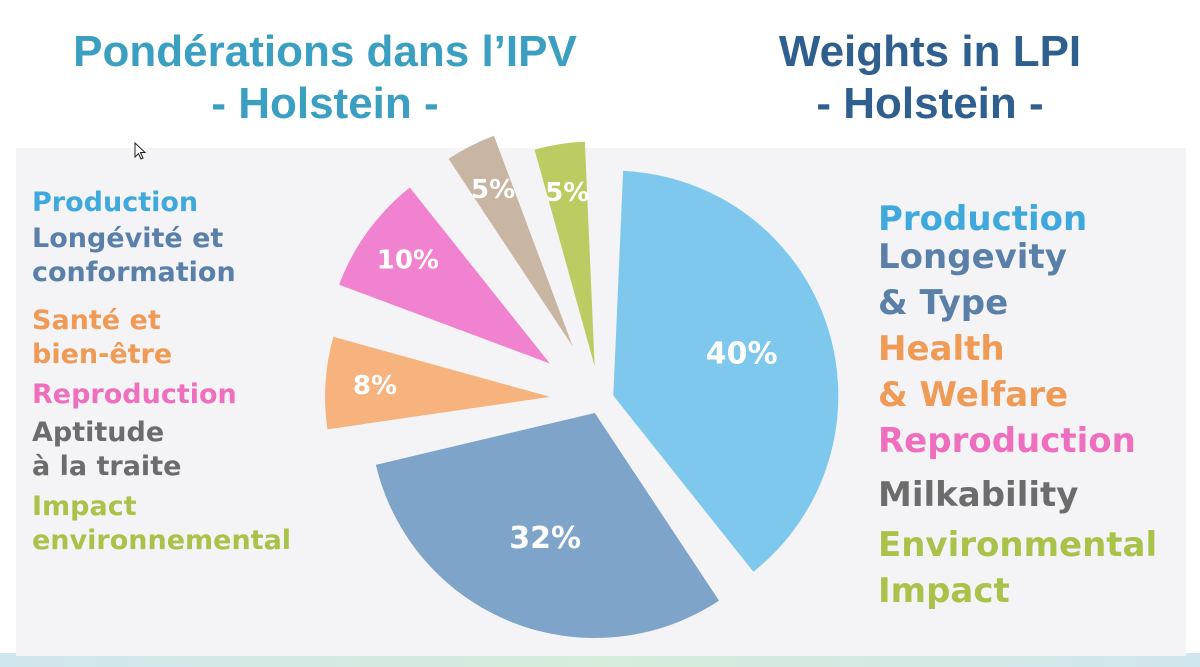 The image size is (1200, 667). I want to click on legend-en-item-3-line-1: Health, so click(941, 349).